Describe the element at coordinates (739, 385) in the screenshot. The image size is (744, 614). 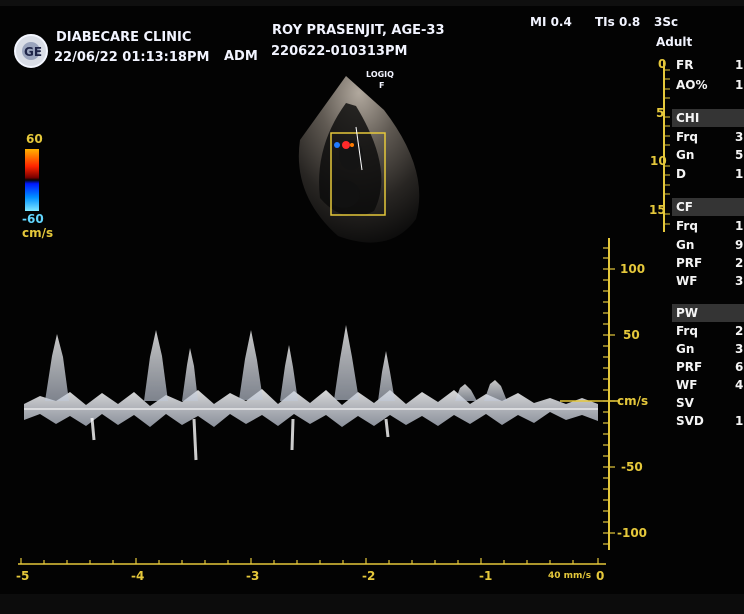
I see `param-pw-wf-value: 4` at that location.